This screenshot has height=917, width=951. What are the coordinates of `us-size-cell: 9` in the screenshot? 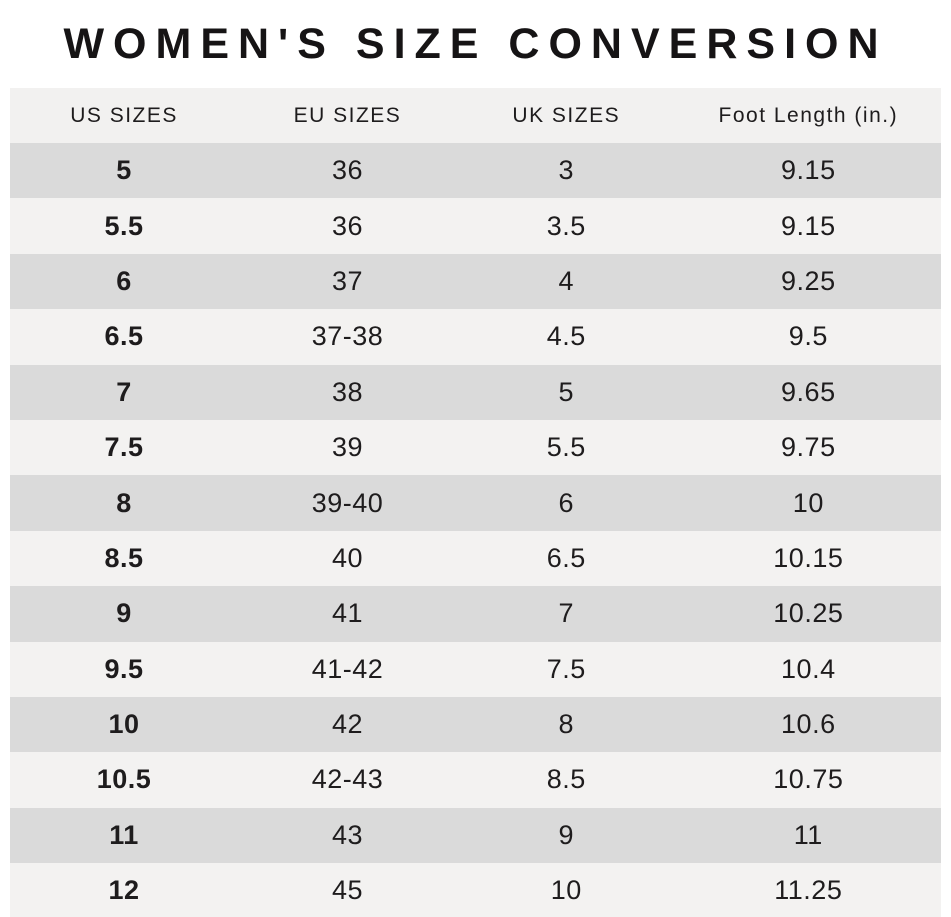 It's located at (124, 613).